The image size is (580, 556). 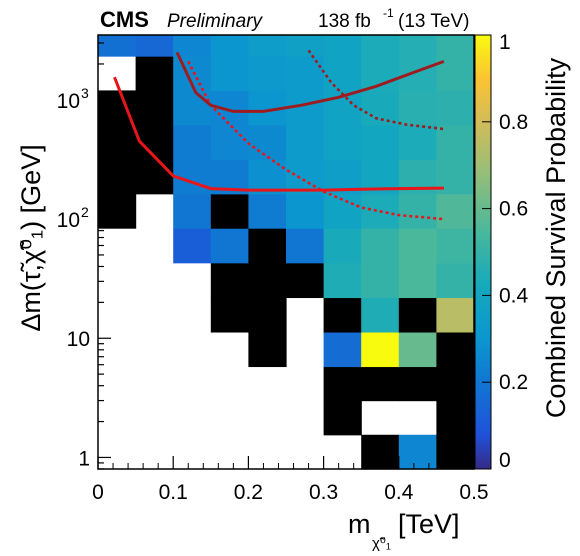 I want to click on energy-label: (13 TeV), so click(x=433, y=21).